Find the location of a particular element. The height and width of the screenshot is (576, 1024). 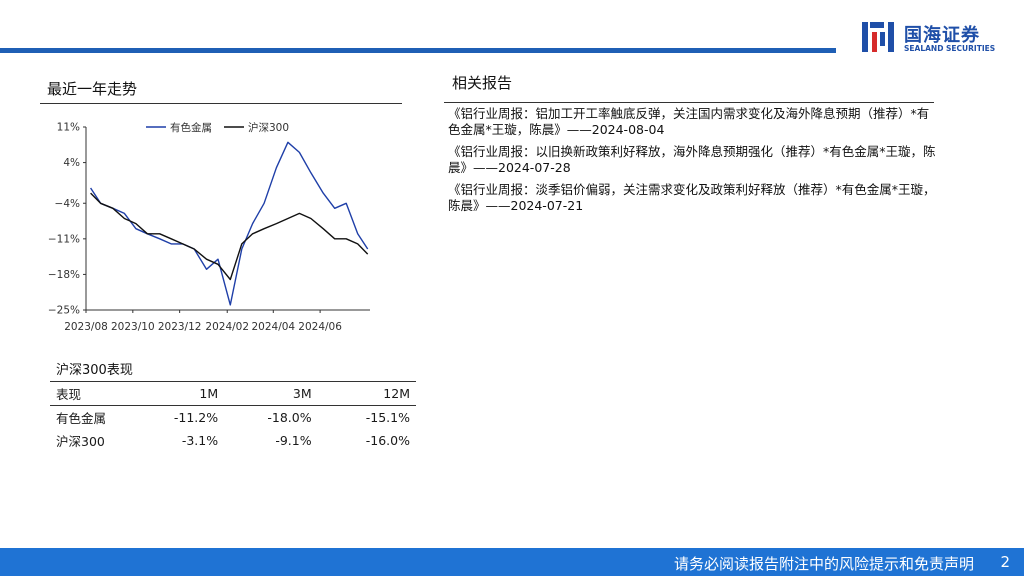

table-cell: 有色金属 is located at coordinates (81, 418).